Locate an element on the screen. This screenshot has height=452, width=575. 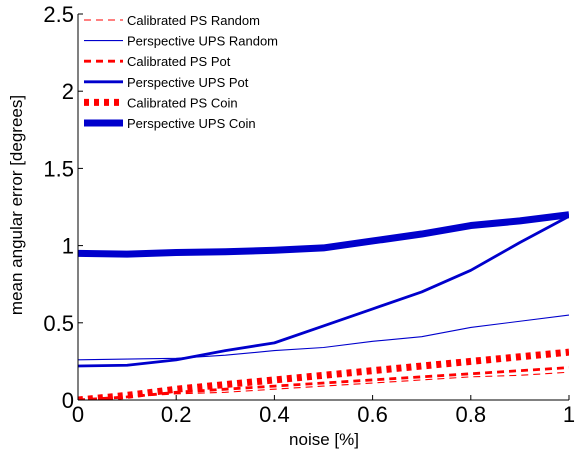
y-tick-label: 0.5 is located at coordinates (58, 323).